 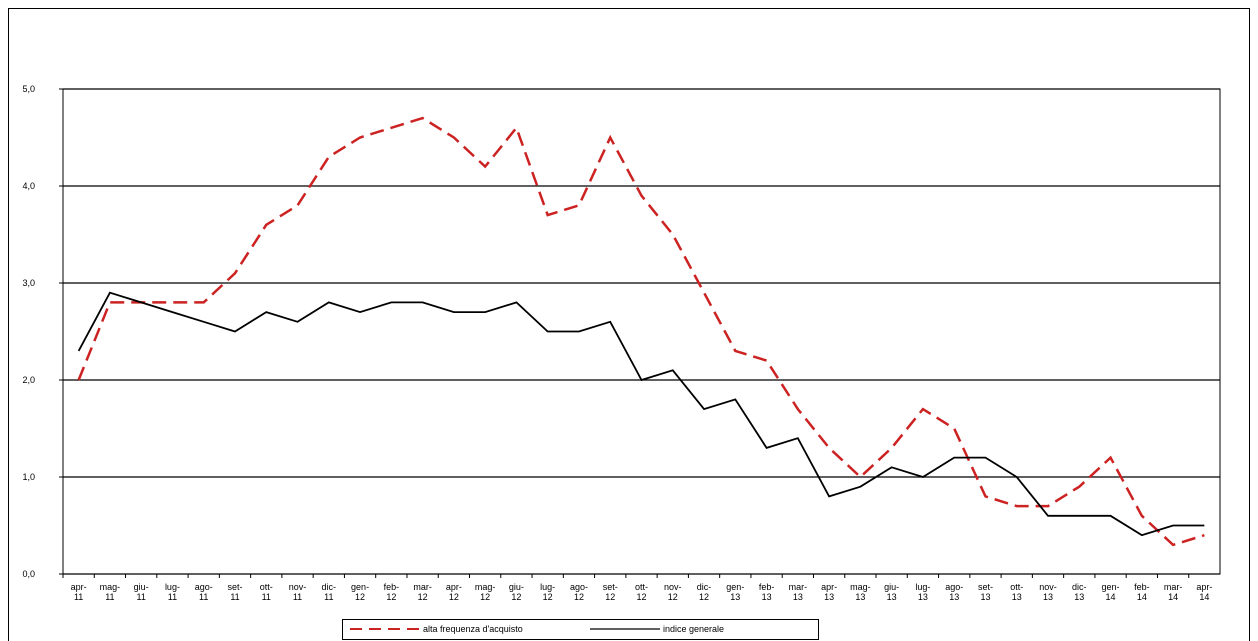 I want to click on x-tick-label: mag-13, so click(x=860, y=592).